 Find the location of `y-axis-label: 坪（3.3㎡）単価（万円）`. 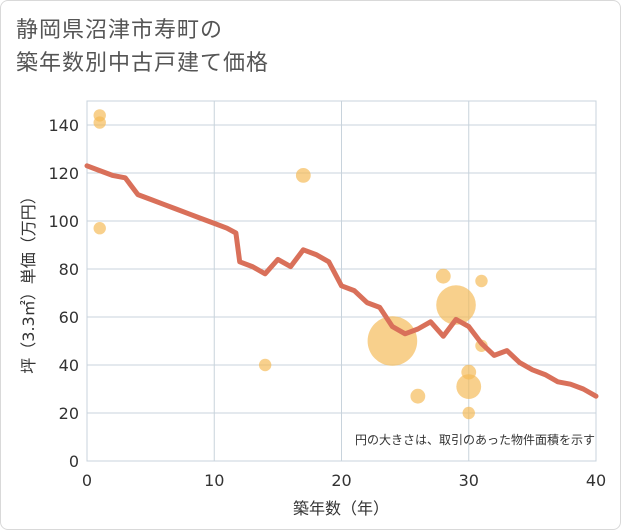

y-axis-label: 坪（3.3㎡）単価（万円） is located at coordinates (28, 280).